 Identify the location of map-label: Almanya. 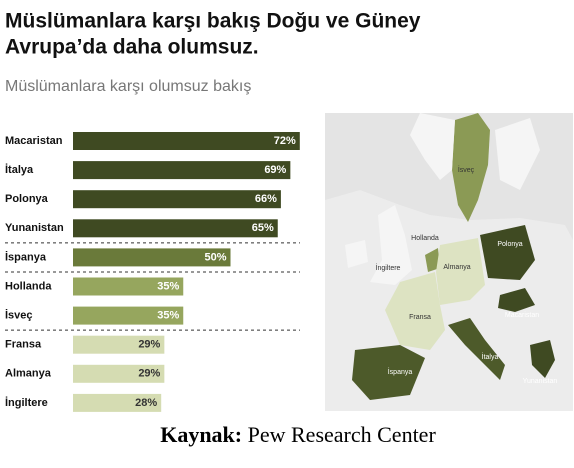
(456, 267).